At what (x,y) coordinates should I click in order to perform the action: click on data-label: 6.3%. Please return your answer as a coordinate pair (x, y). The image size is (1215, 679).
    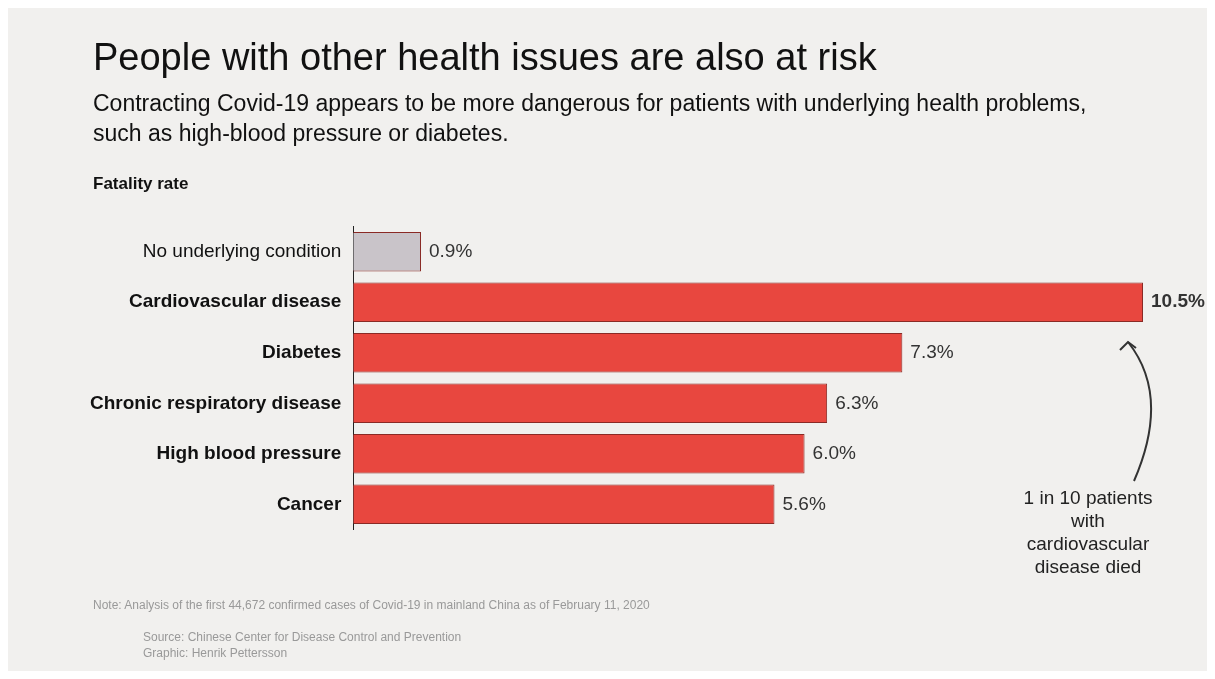
    Looking at the image, I should click on (857, 402).